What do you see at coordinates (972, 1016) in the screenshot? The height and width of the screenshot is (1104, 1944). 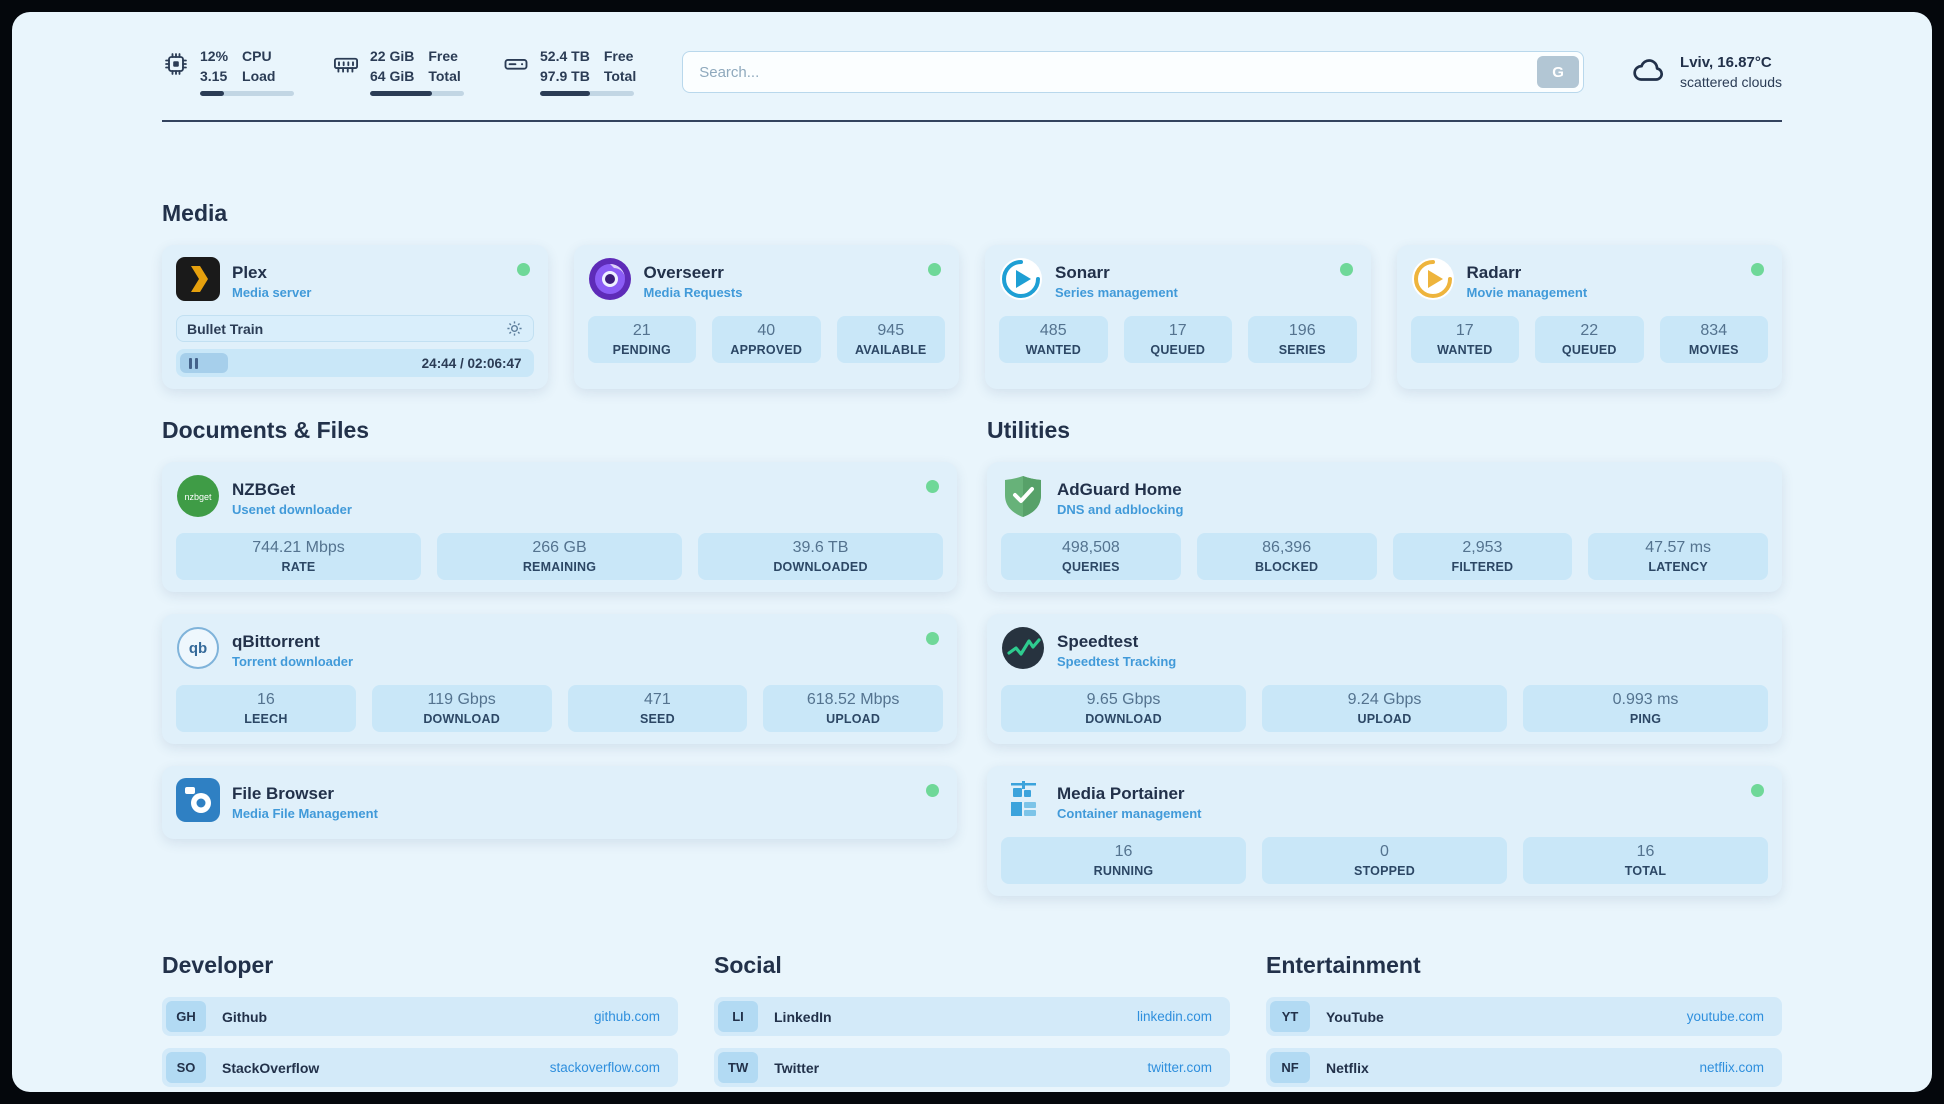 I see `bookmark-linkedin: LI LinkedIn linkedin.com` at bounding box center [972, 1016].